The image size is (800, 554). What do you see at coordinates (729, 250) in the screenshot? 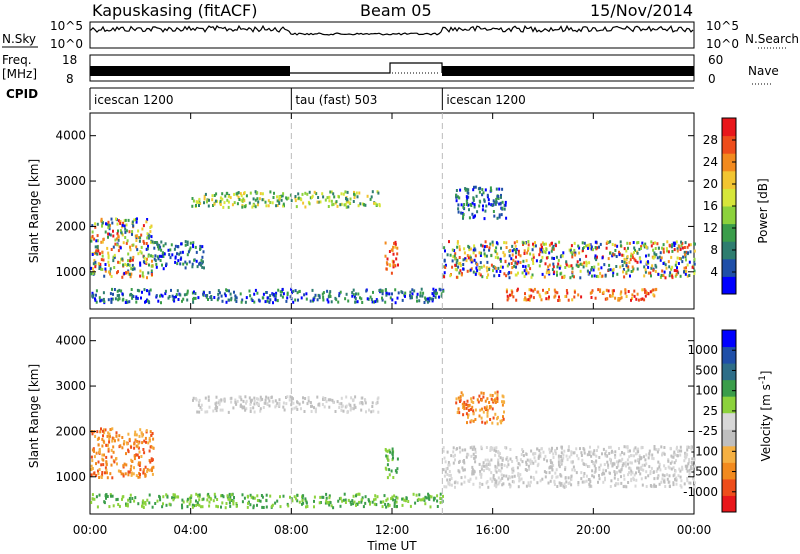
I see `colorbar-swatch` at bounding box center [729, 250].